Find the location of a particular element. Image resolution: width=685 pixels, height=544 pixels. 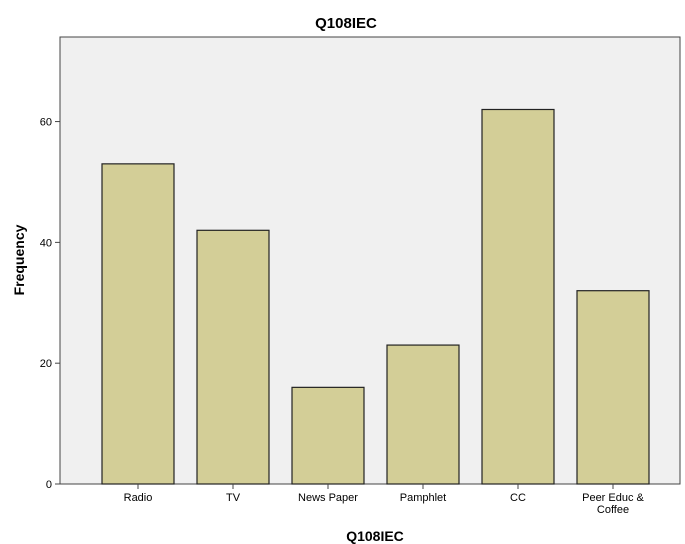

x-tick-label-0: Radio is located at coordinates (138, 498).